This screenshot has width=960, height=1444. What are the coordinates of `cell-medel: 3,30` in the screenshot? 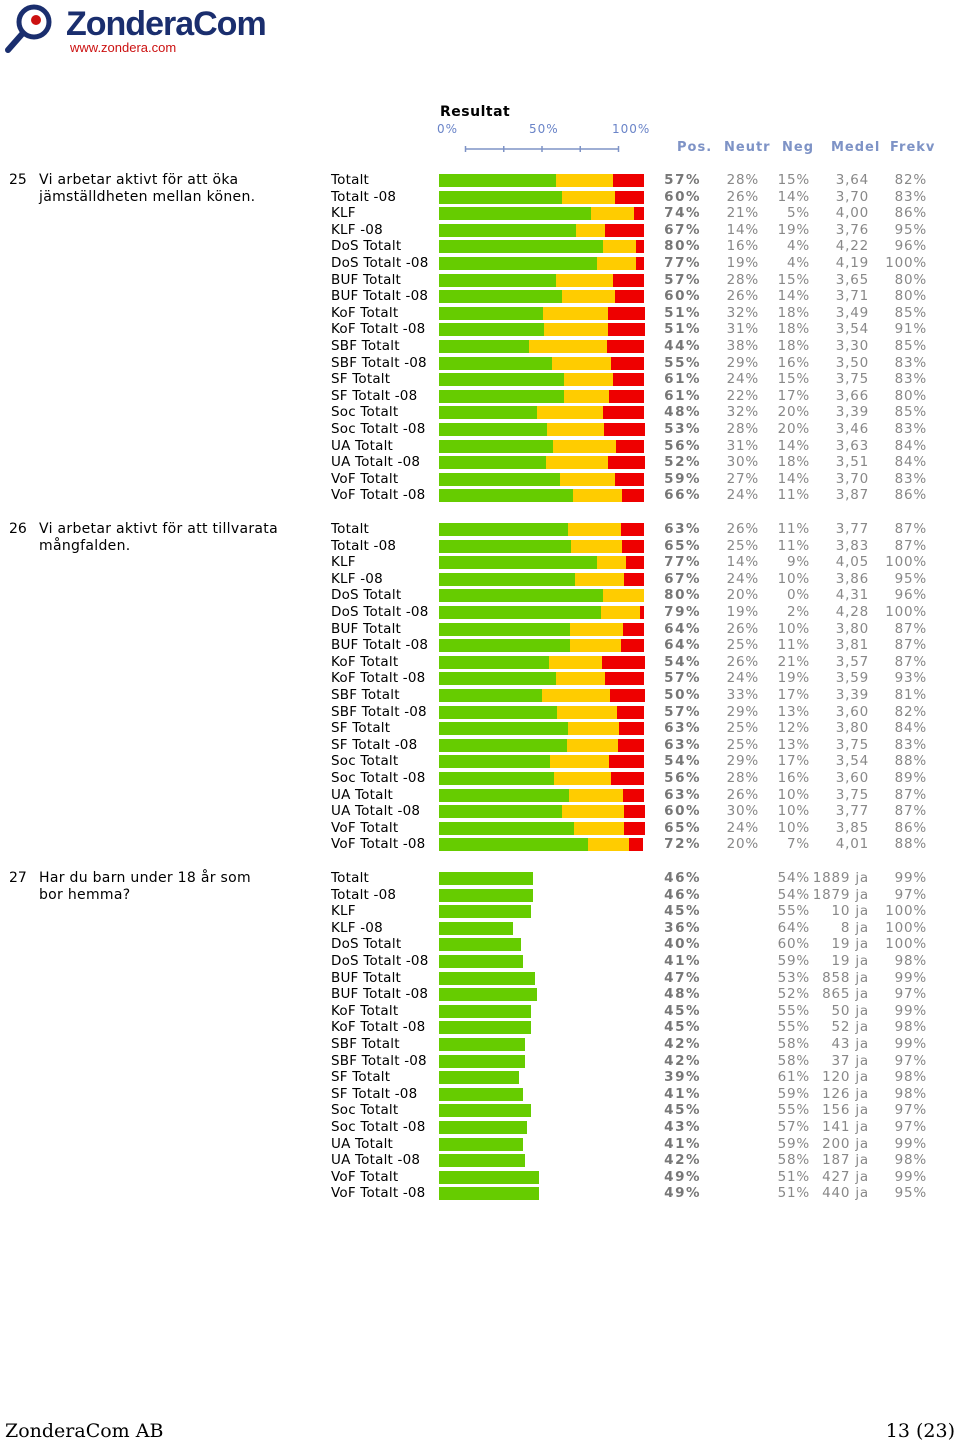 It's located at (852, 346).